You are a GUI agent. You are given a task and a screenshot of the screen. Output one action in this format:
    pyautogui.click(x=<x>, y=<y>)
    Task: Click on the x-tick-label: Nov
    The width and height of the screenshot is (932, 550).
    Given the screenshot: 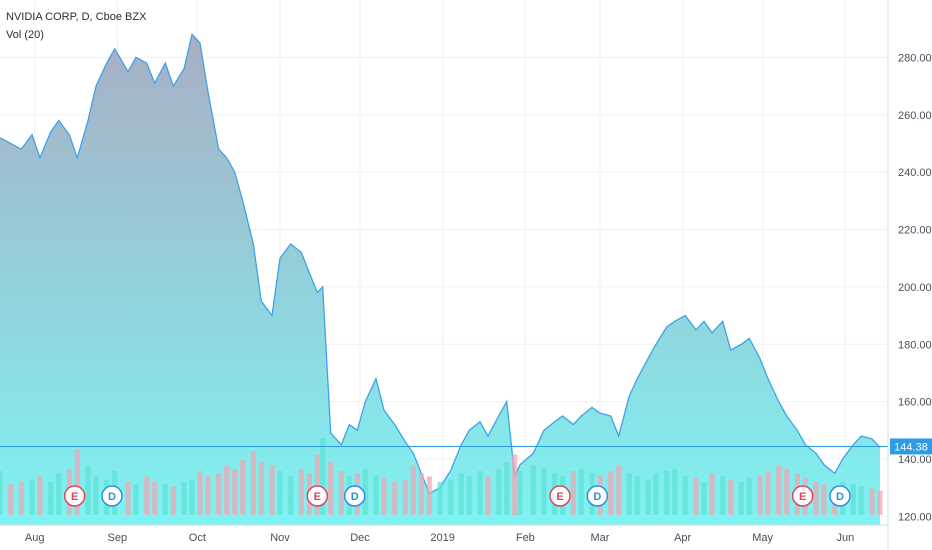 What is the action you would take?
    pyautogui.click(x=280, y=538)
    